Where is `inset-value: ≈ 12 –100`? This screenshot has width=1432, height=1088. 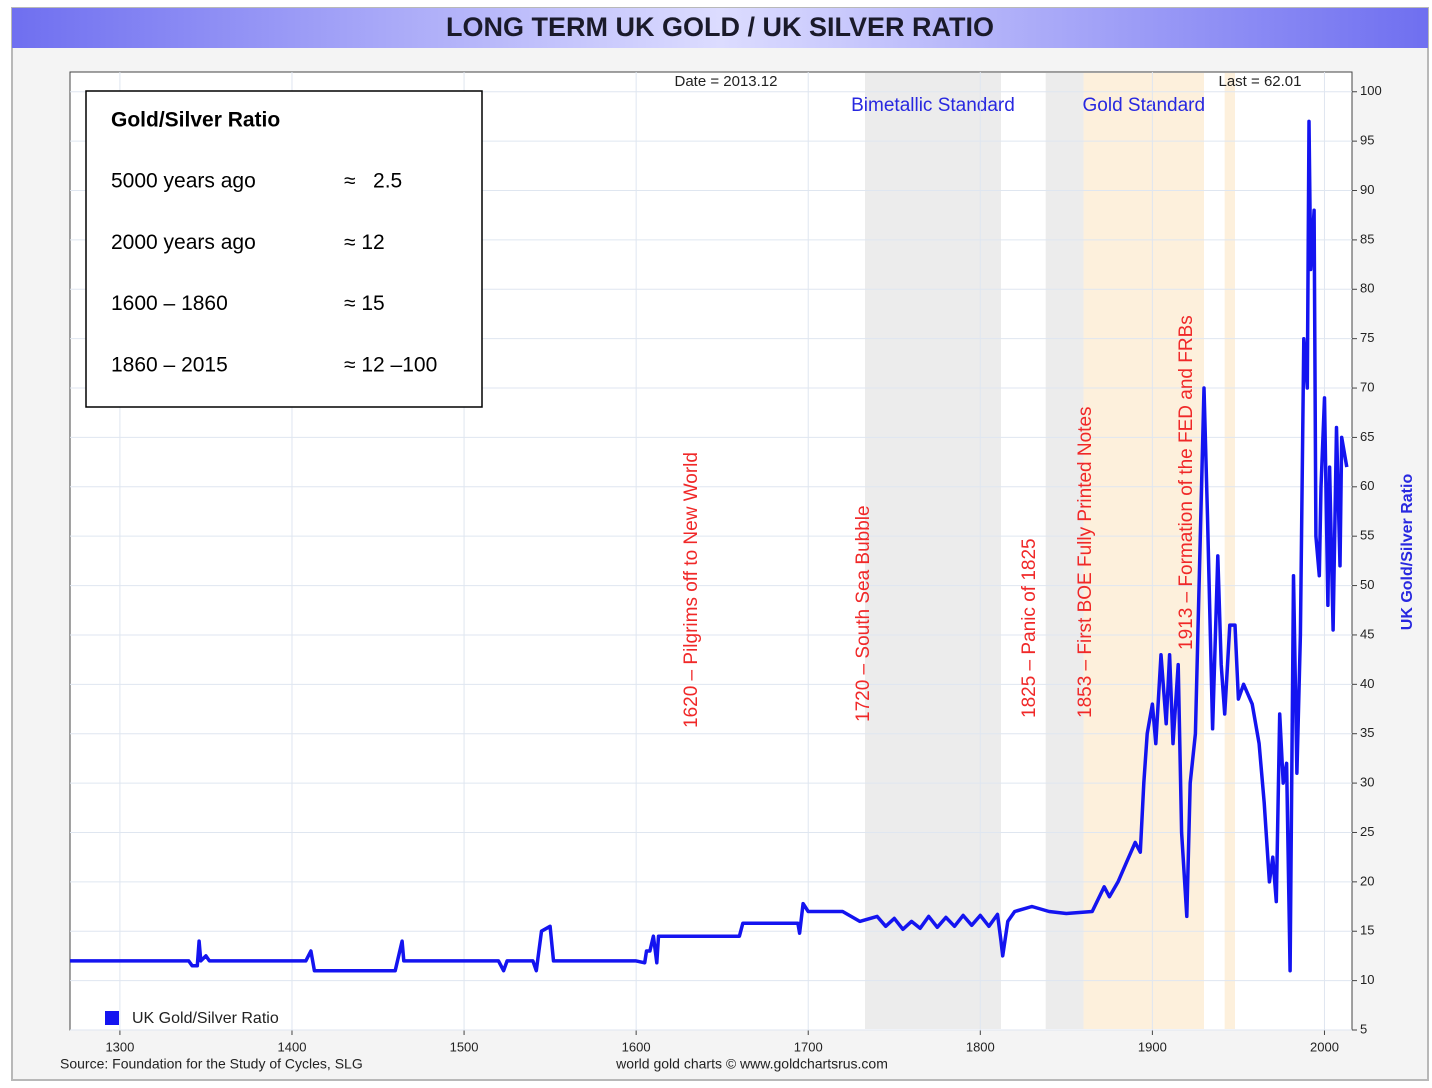 inset-value: ≈ 12 –100 is located at coordinates (390, 364).